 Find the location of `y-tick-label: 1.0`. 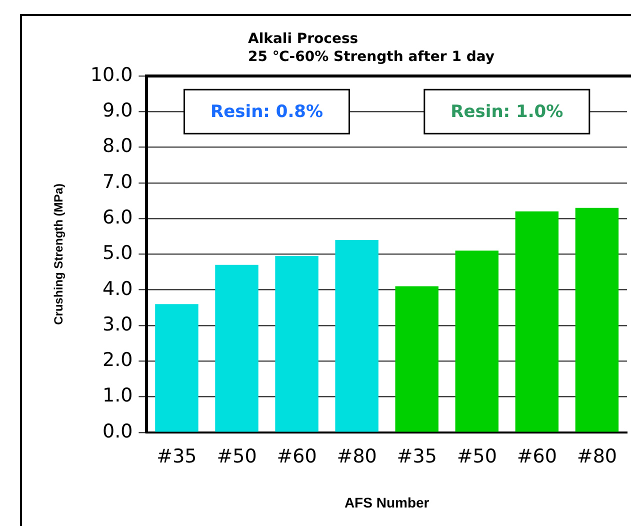

y-tick-label: 1.0 is located at coordinates (117, 395).